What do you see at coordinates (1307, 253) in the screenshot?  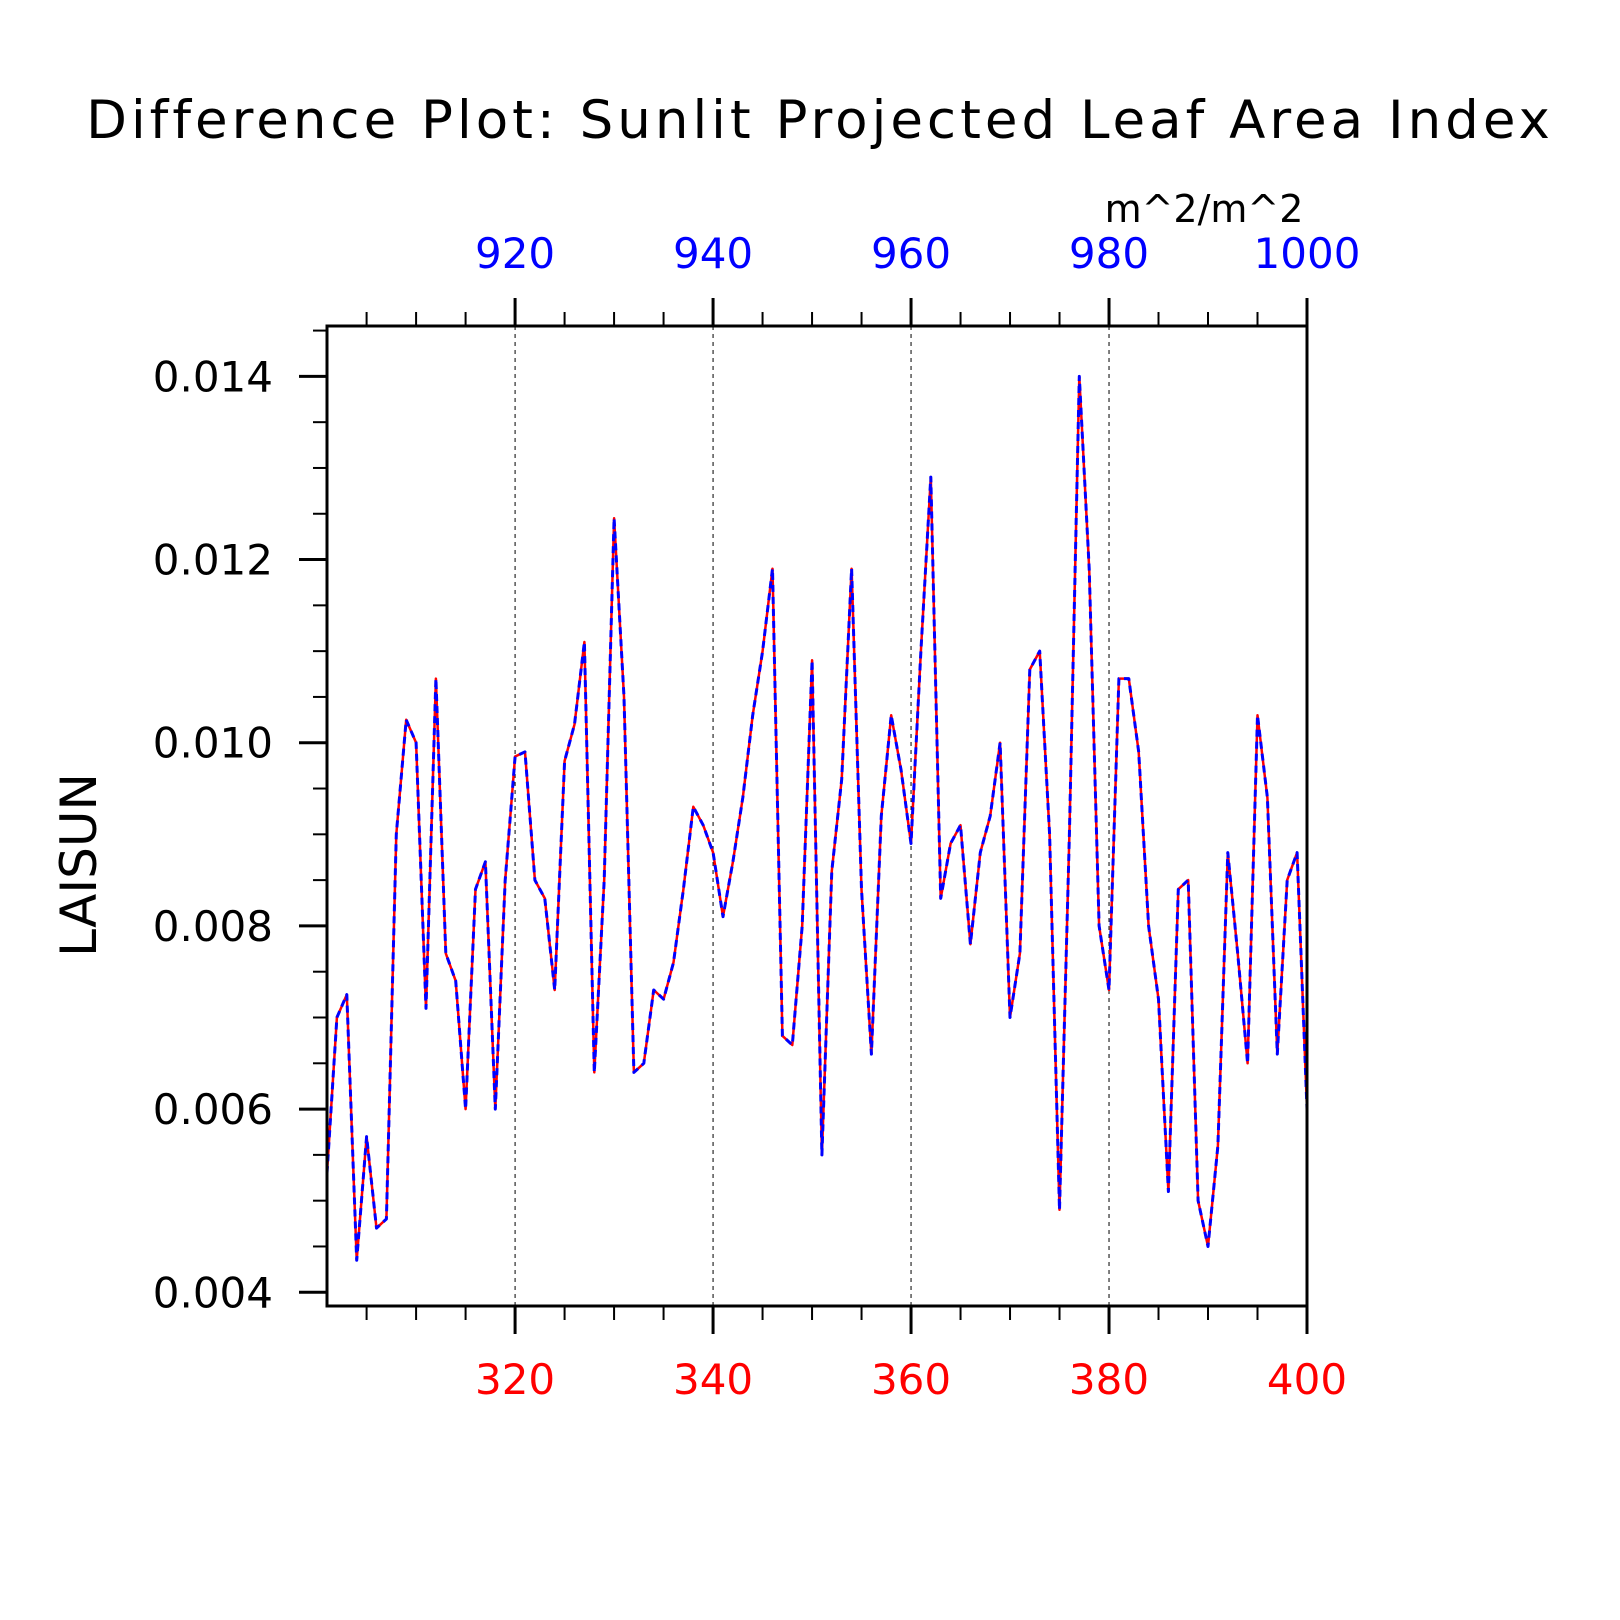 I see `top-tick-label: 1000` at bounding box center [1307, 253].